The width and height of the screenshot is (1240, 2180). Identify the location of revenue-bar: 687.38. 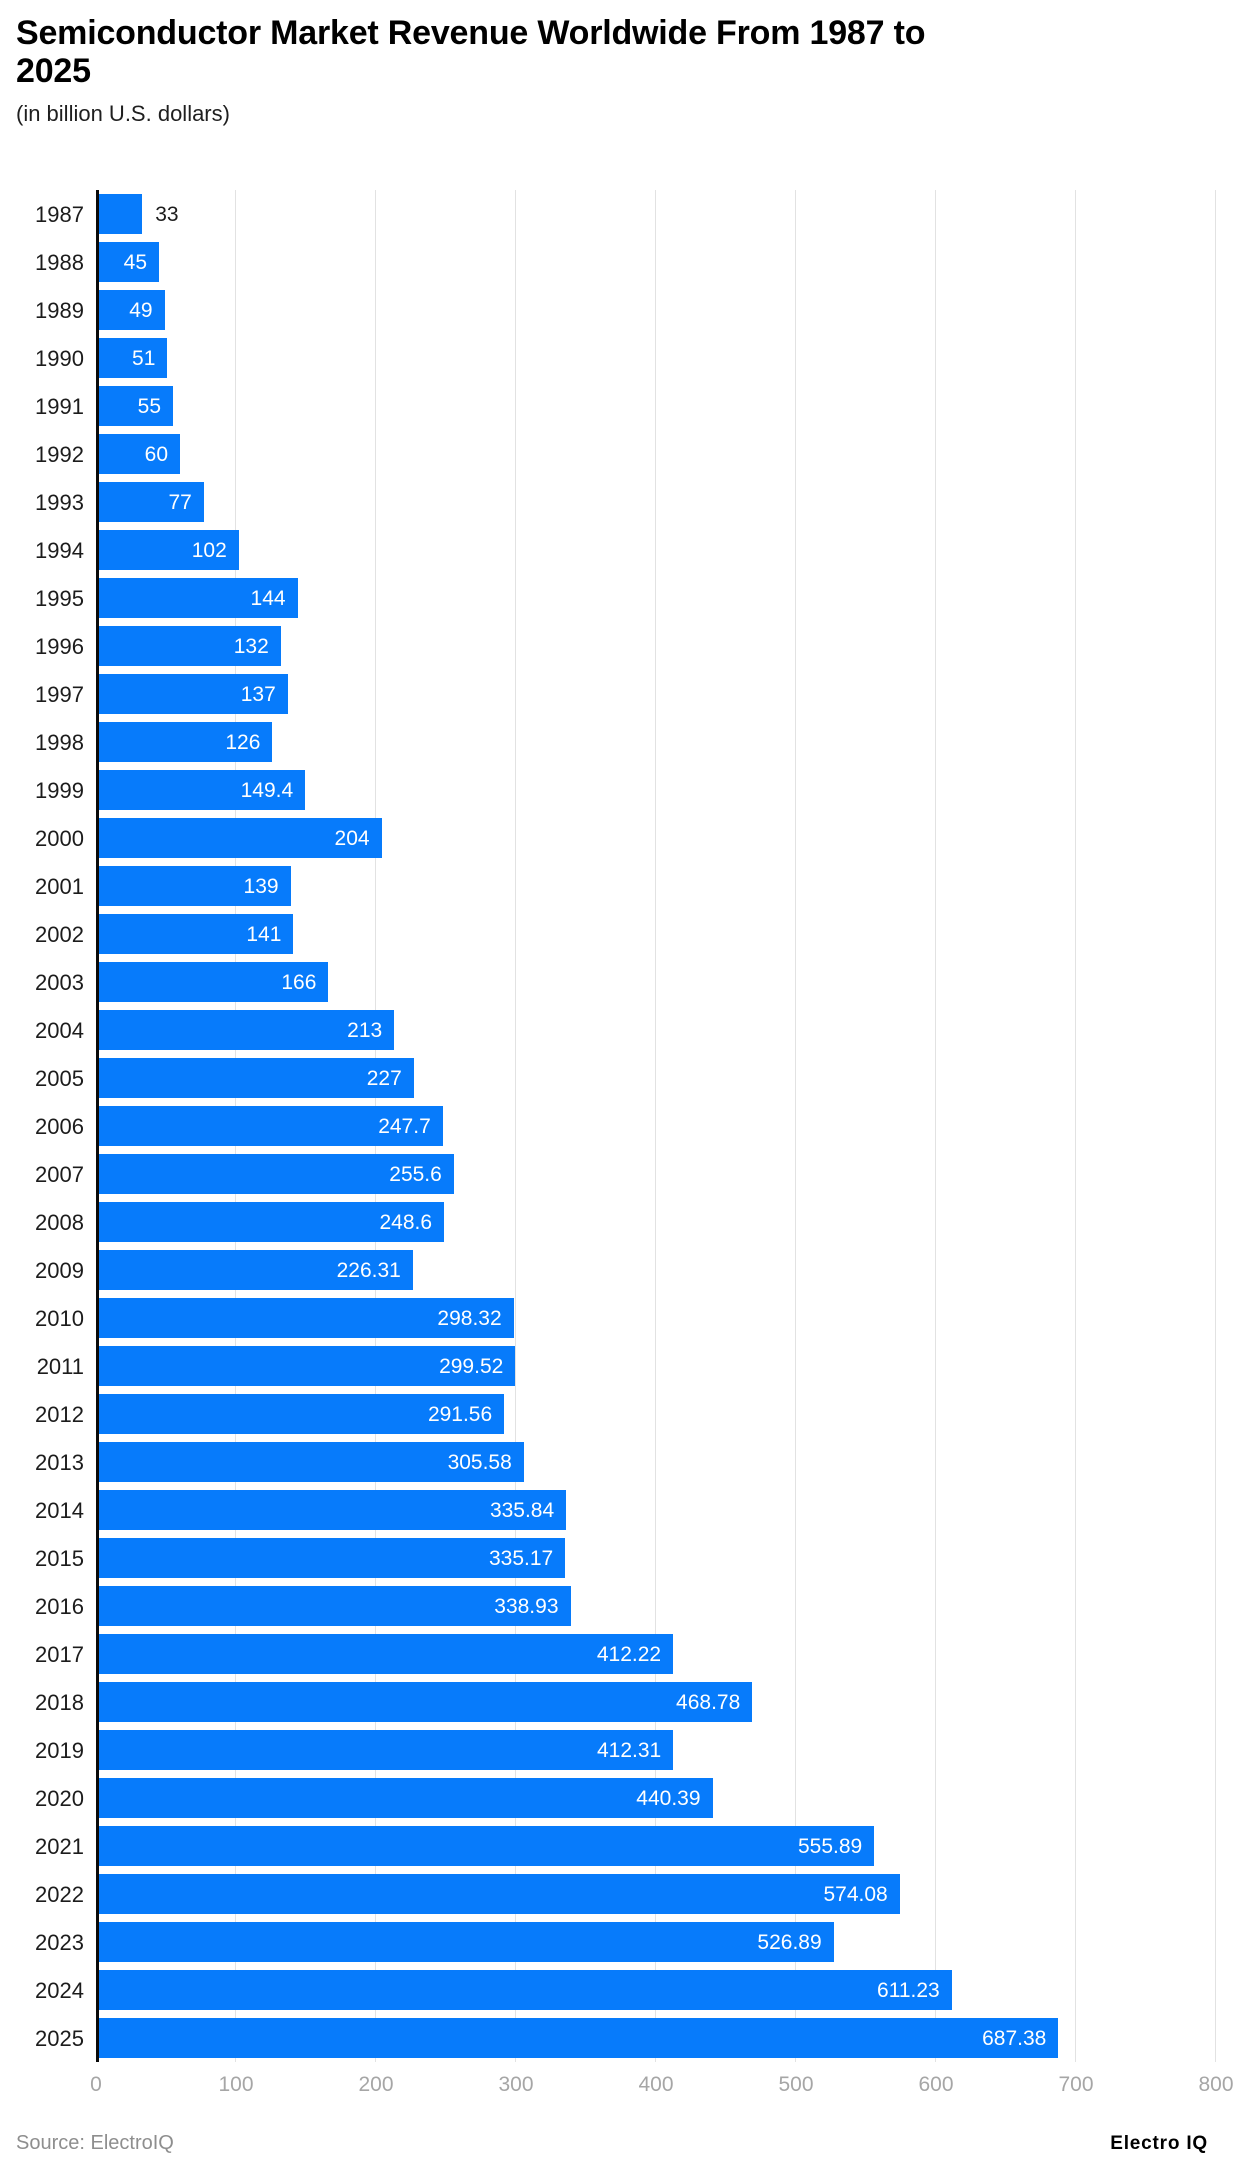
(577, 2038).